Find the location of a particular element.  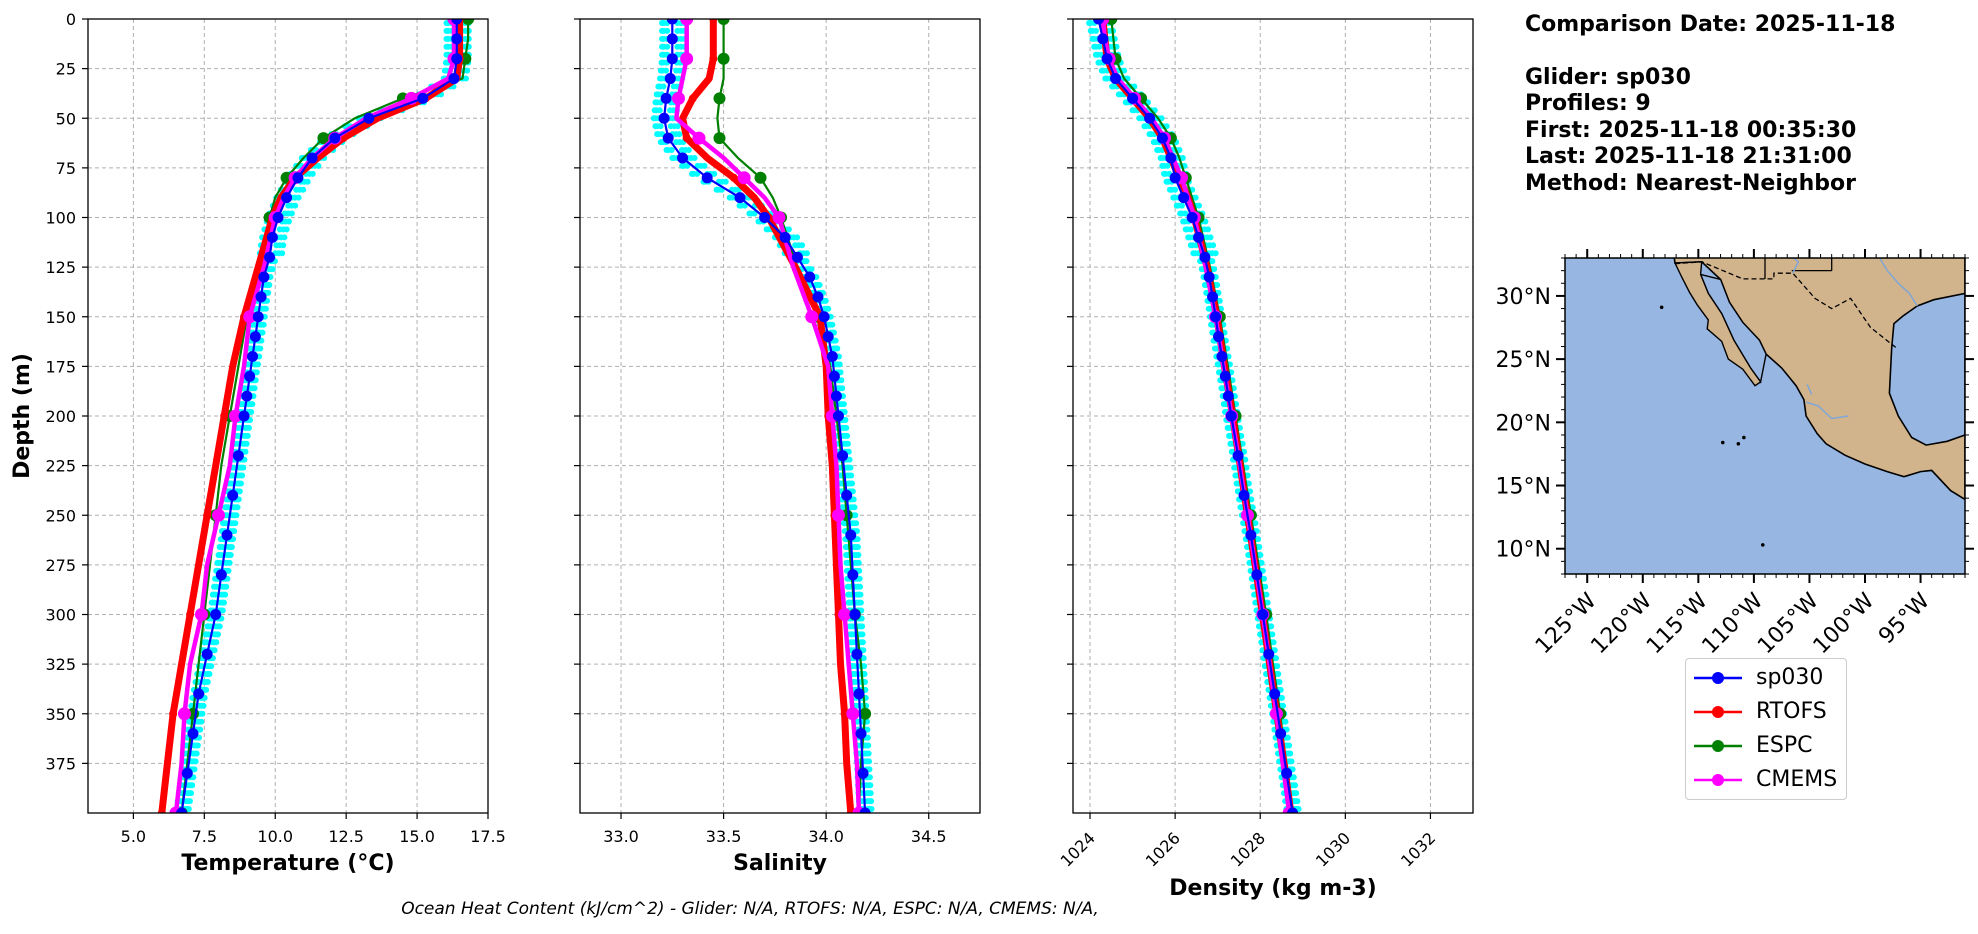

series-line-rtofs is located at coordinates (311, 416).